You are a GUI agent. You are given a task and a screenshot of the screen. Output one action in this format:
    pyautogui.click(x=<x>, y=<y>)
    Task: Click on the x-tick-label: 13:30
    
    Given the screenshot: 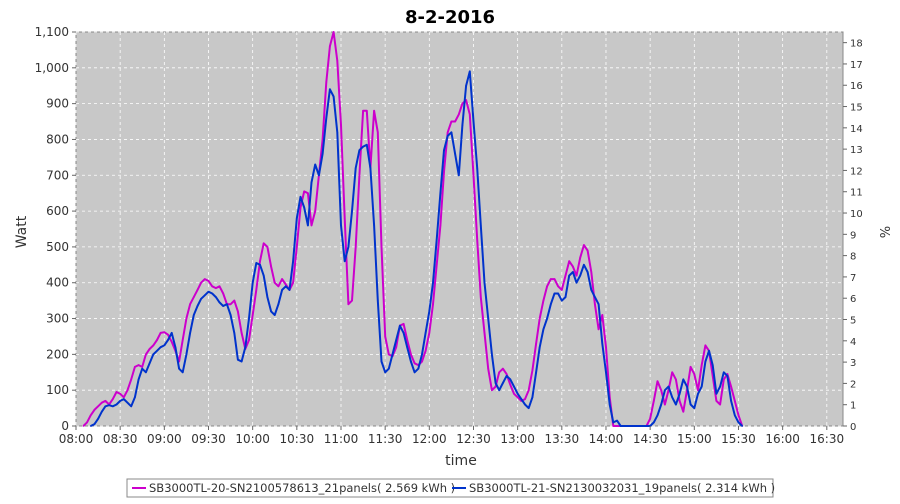 What is the action you would take?
    pyautogui.click(x=562, y=439)
    